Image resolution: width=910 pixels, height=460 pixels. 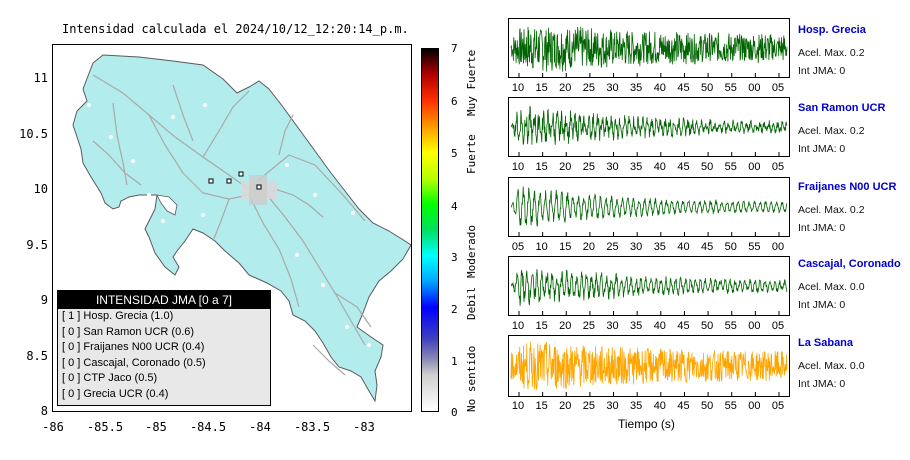 I want to click on legend-row: [ 0 ] San Ramon UCR (0.6), so click(x=128, y=331).